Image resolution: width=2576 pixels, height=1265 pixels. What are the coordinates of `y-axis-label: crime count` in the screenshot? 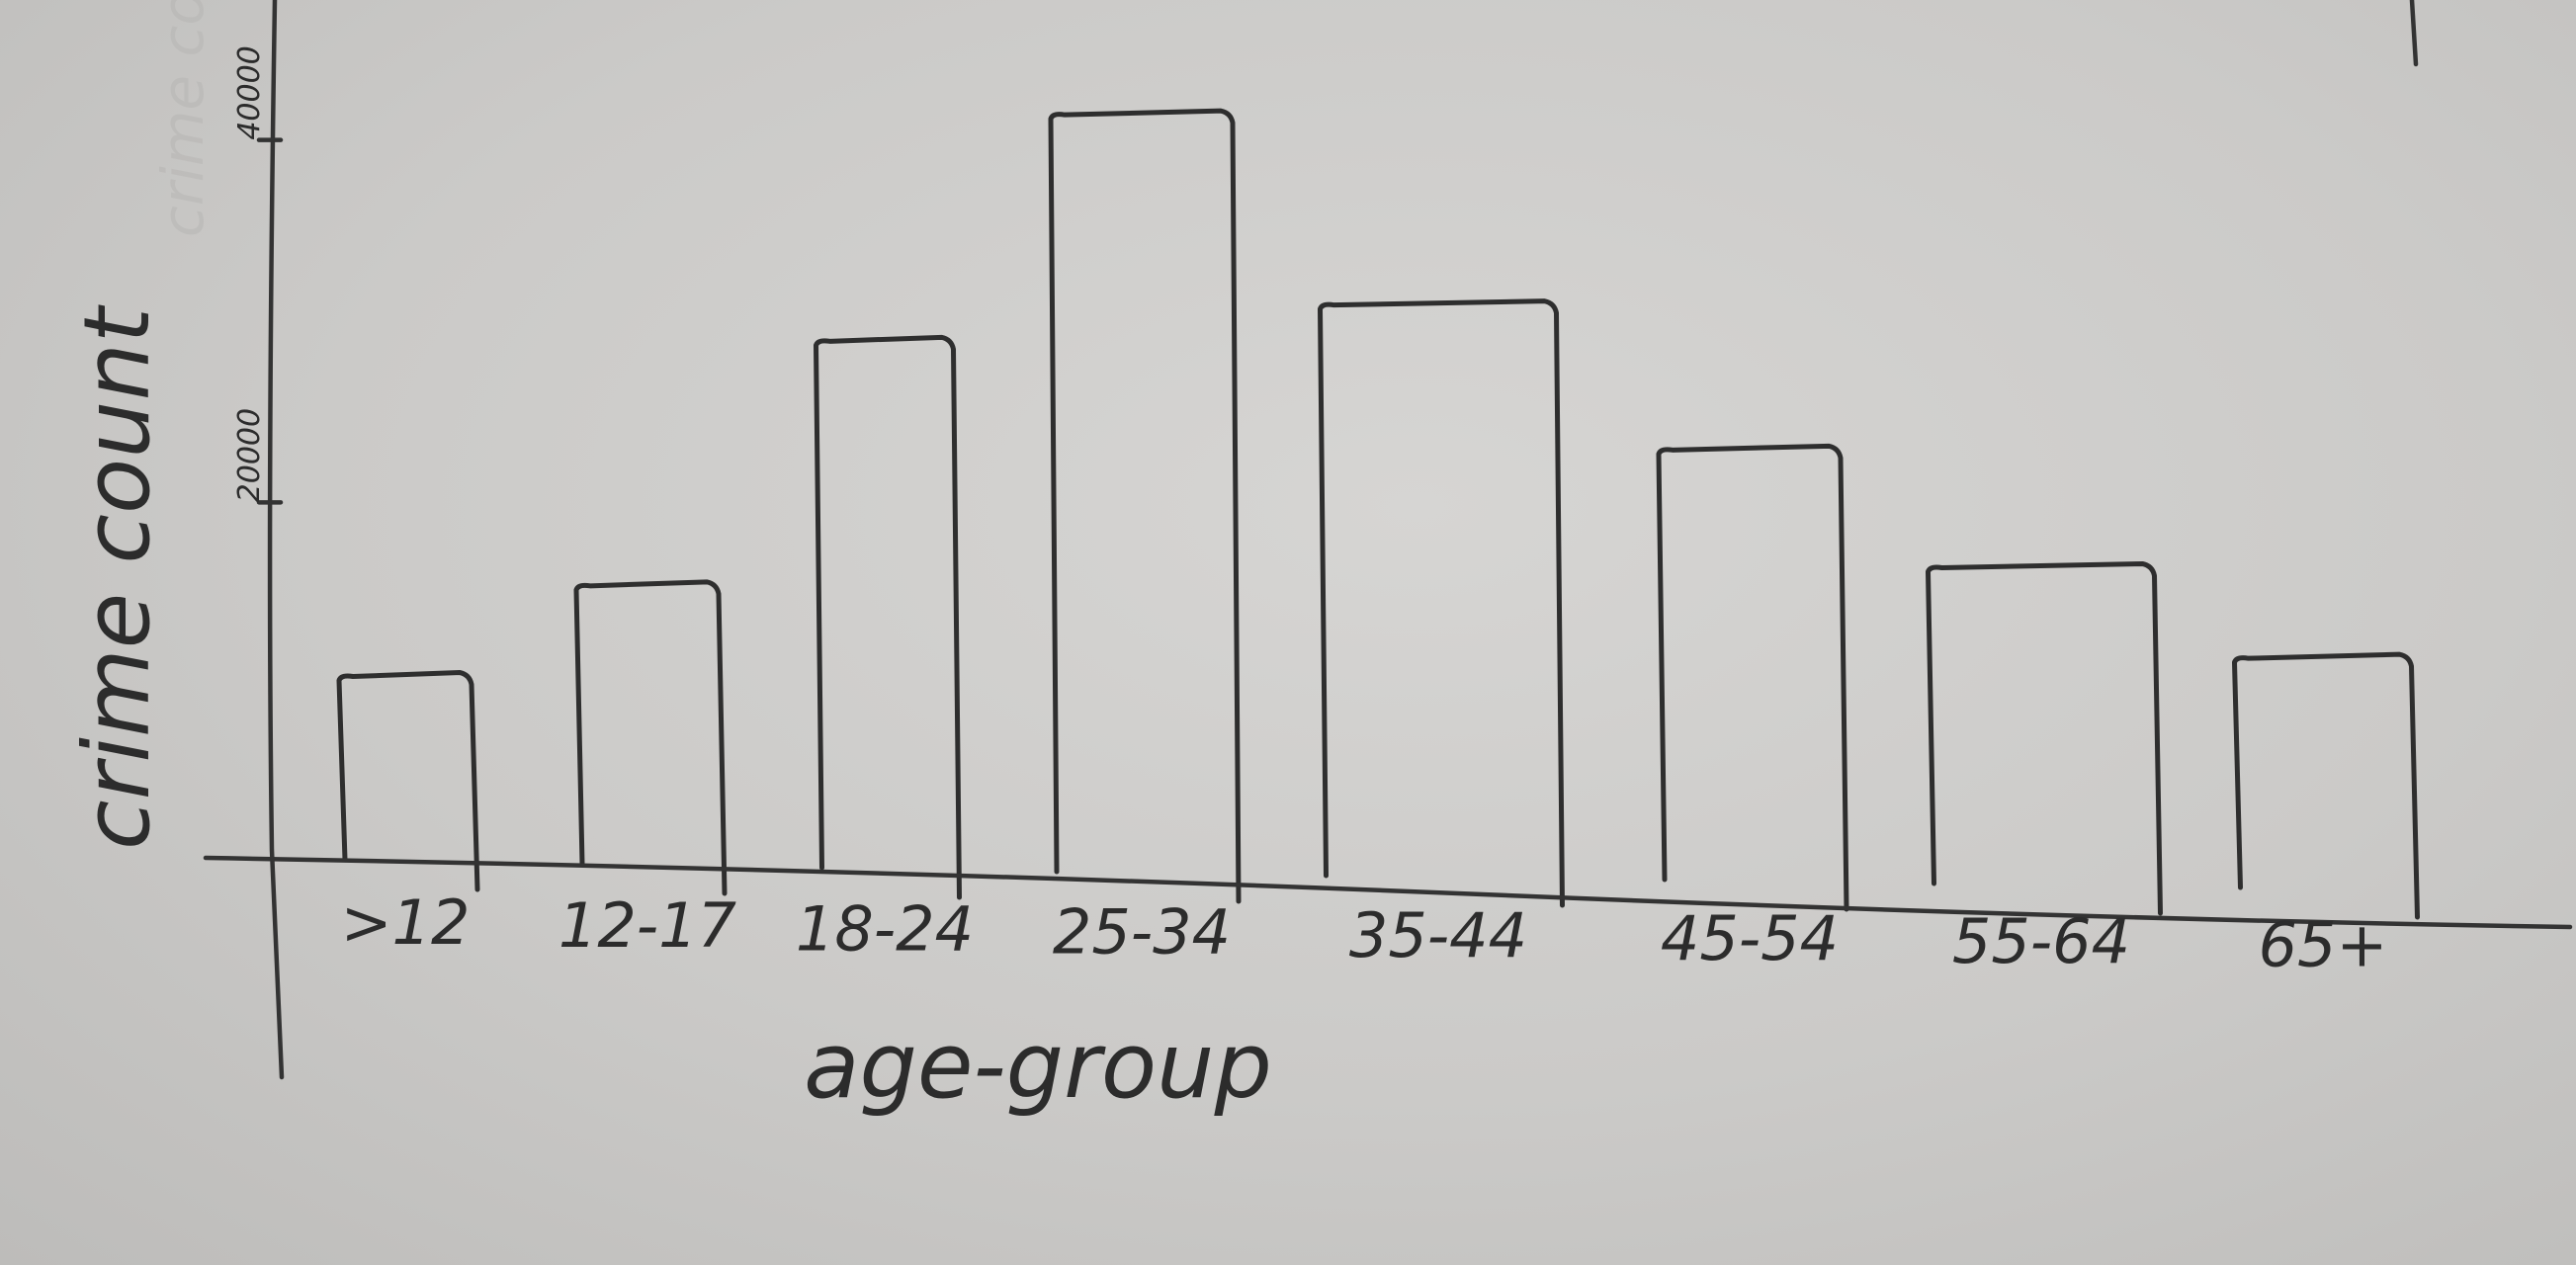 It's located at (117, 577).